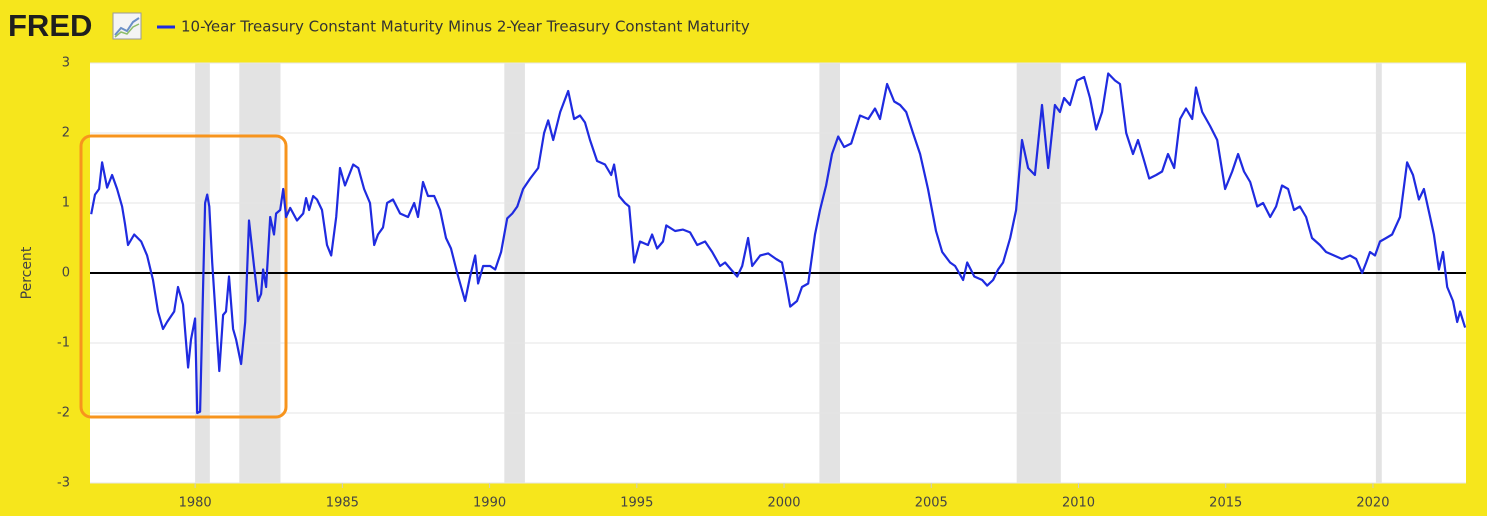 Image resolution: width=1487 pixels, height=516 pixels. Describe the element at coordinates (27, 272) in the screenshot. I see `y-axis-label: Percent` at that location.